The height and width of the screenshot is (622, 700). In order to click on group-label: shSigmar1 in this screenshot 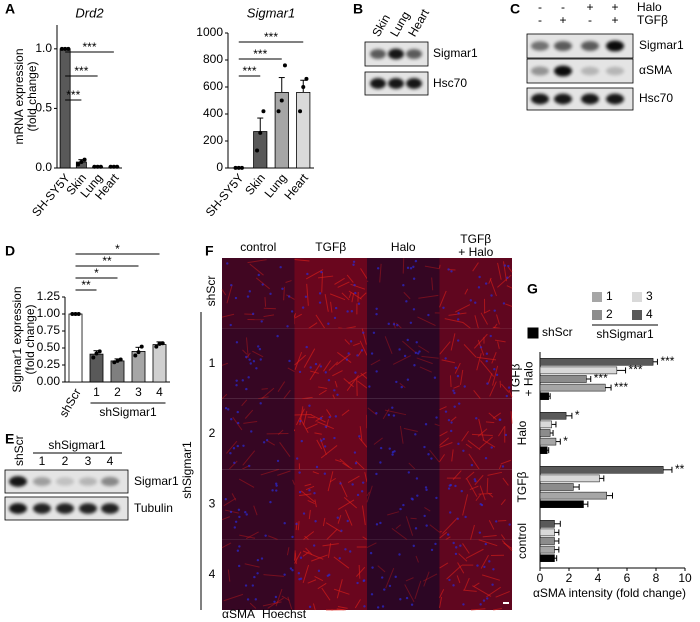, I will do `click(128, 412)`.